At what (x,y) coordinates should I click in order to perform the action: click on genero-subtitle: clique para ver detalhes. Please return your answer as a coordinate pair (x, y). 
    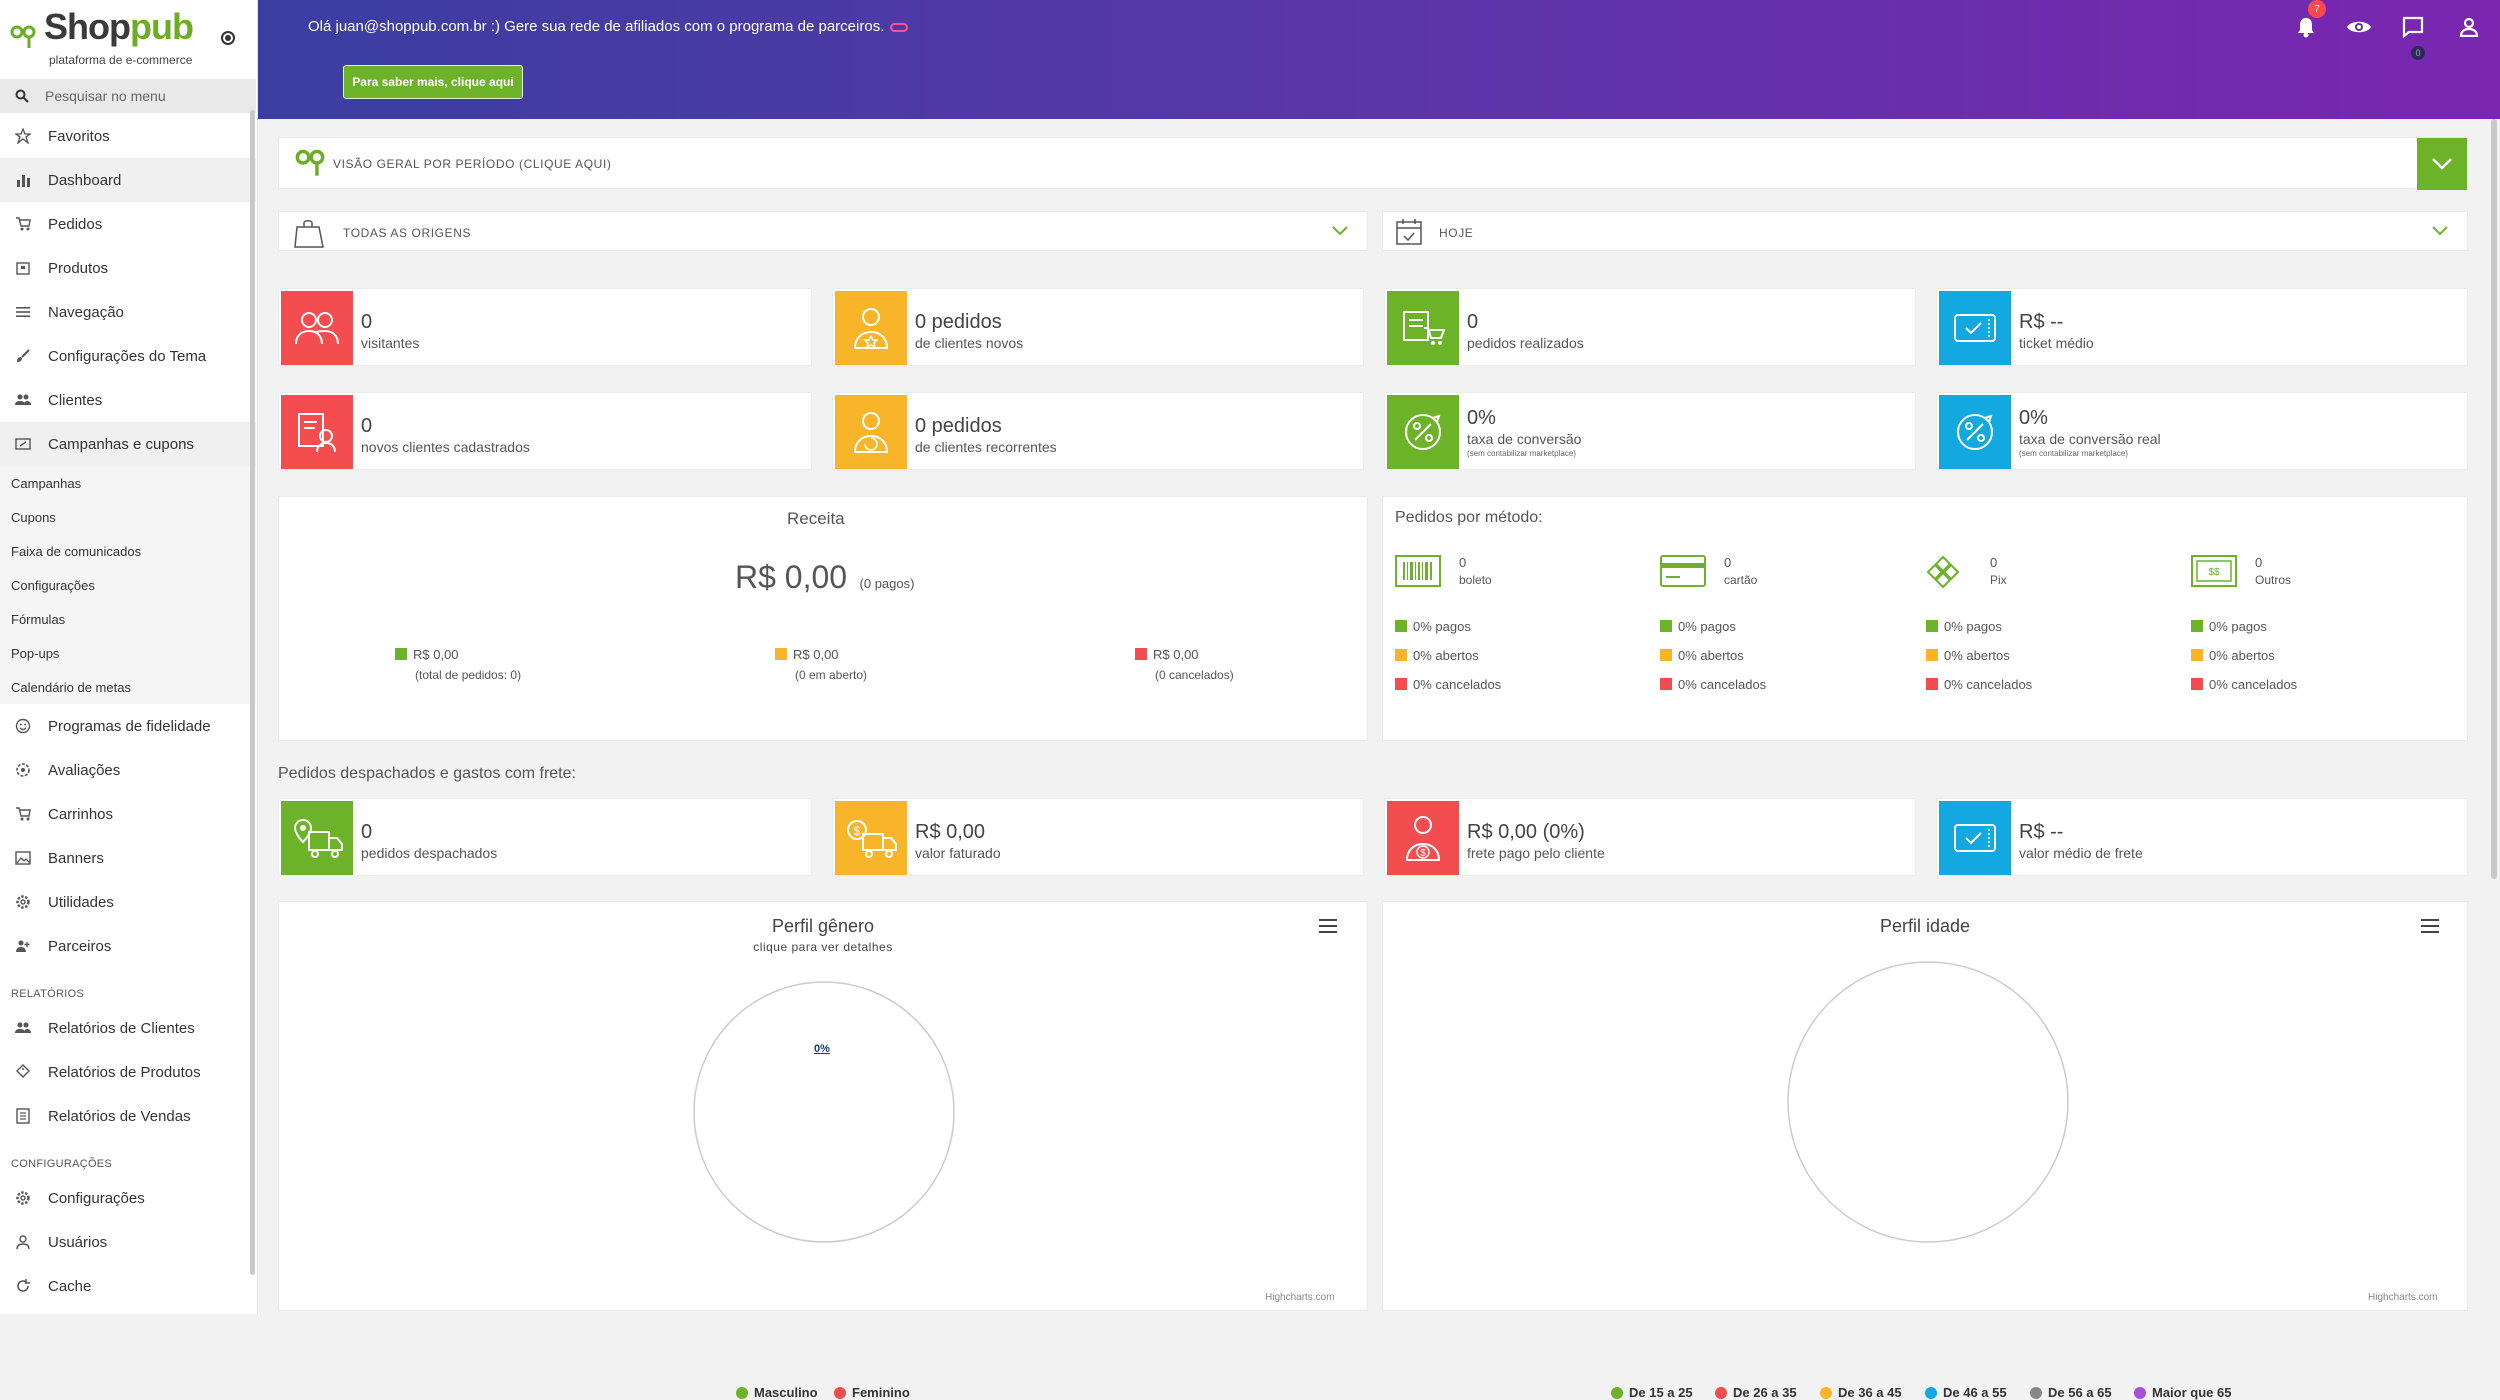
    Looking at the image, I should click on (823, 947).